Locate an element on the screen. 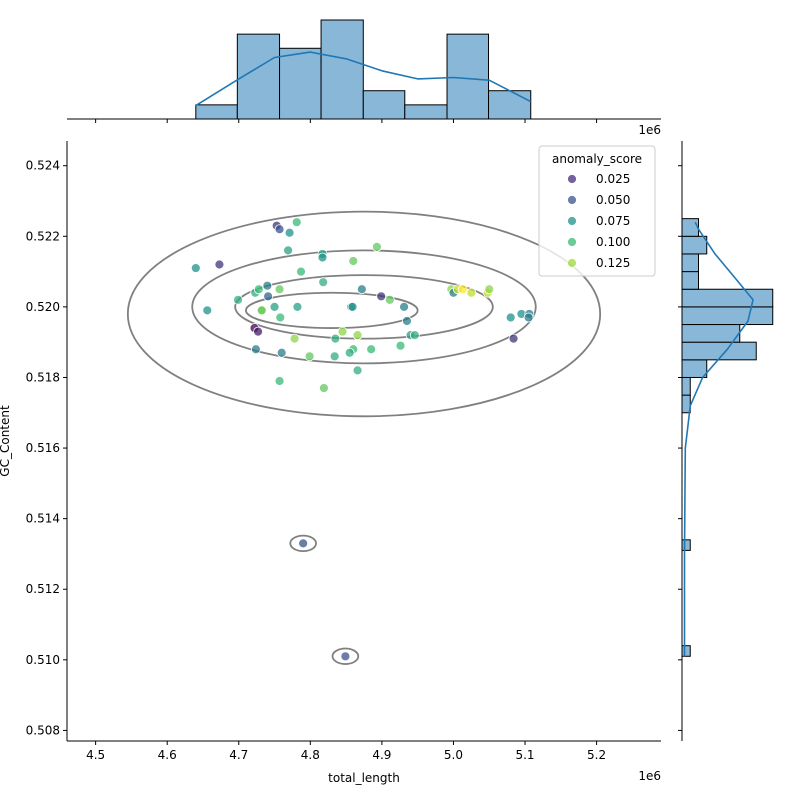 The width and height of the screenshot is (800, 800). legend-label: 0.025 is located at coordinates (613, 179).